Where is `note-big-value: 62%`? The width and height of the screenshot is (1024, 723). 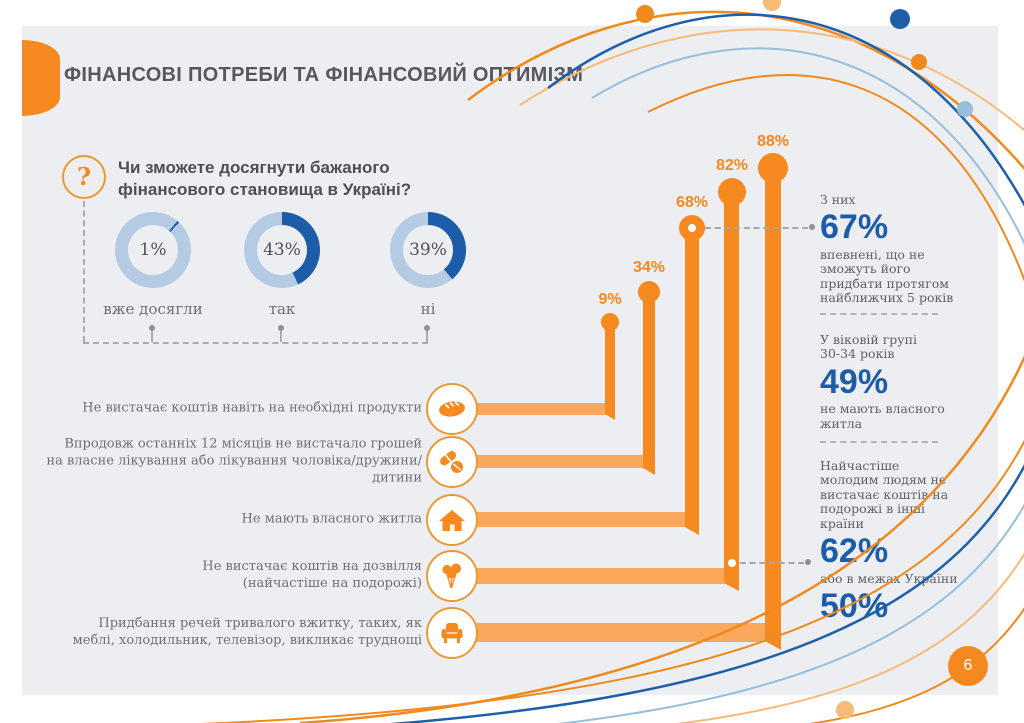
note-big-value: 62% is located at coordinates (854, 550).